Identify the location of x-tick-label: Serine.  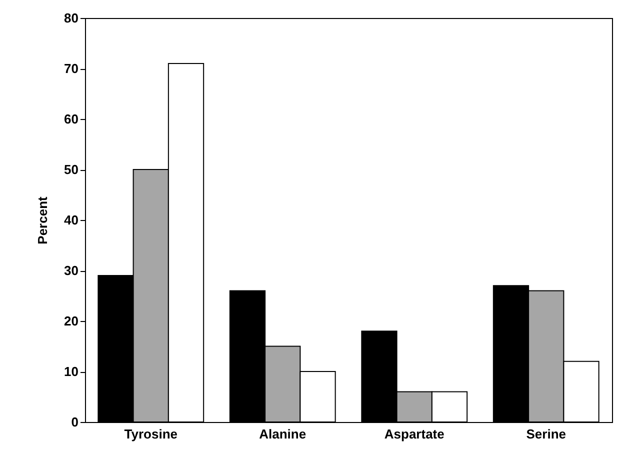
(546, 434).